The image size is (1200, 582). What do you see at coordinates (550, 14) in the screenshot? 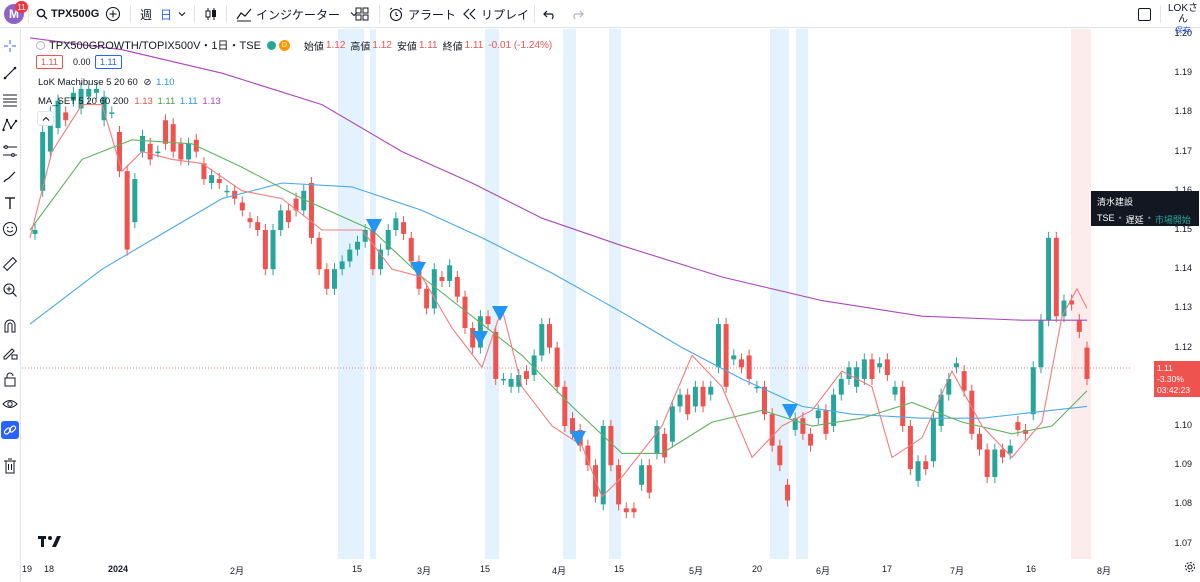
I see `undo-button` at bounding box center [550, 14].